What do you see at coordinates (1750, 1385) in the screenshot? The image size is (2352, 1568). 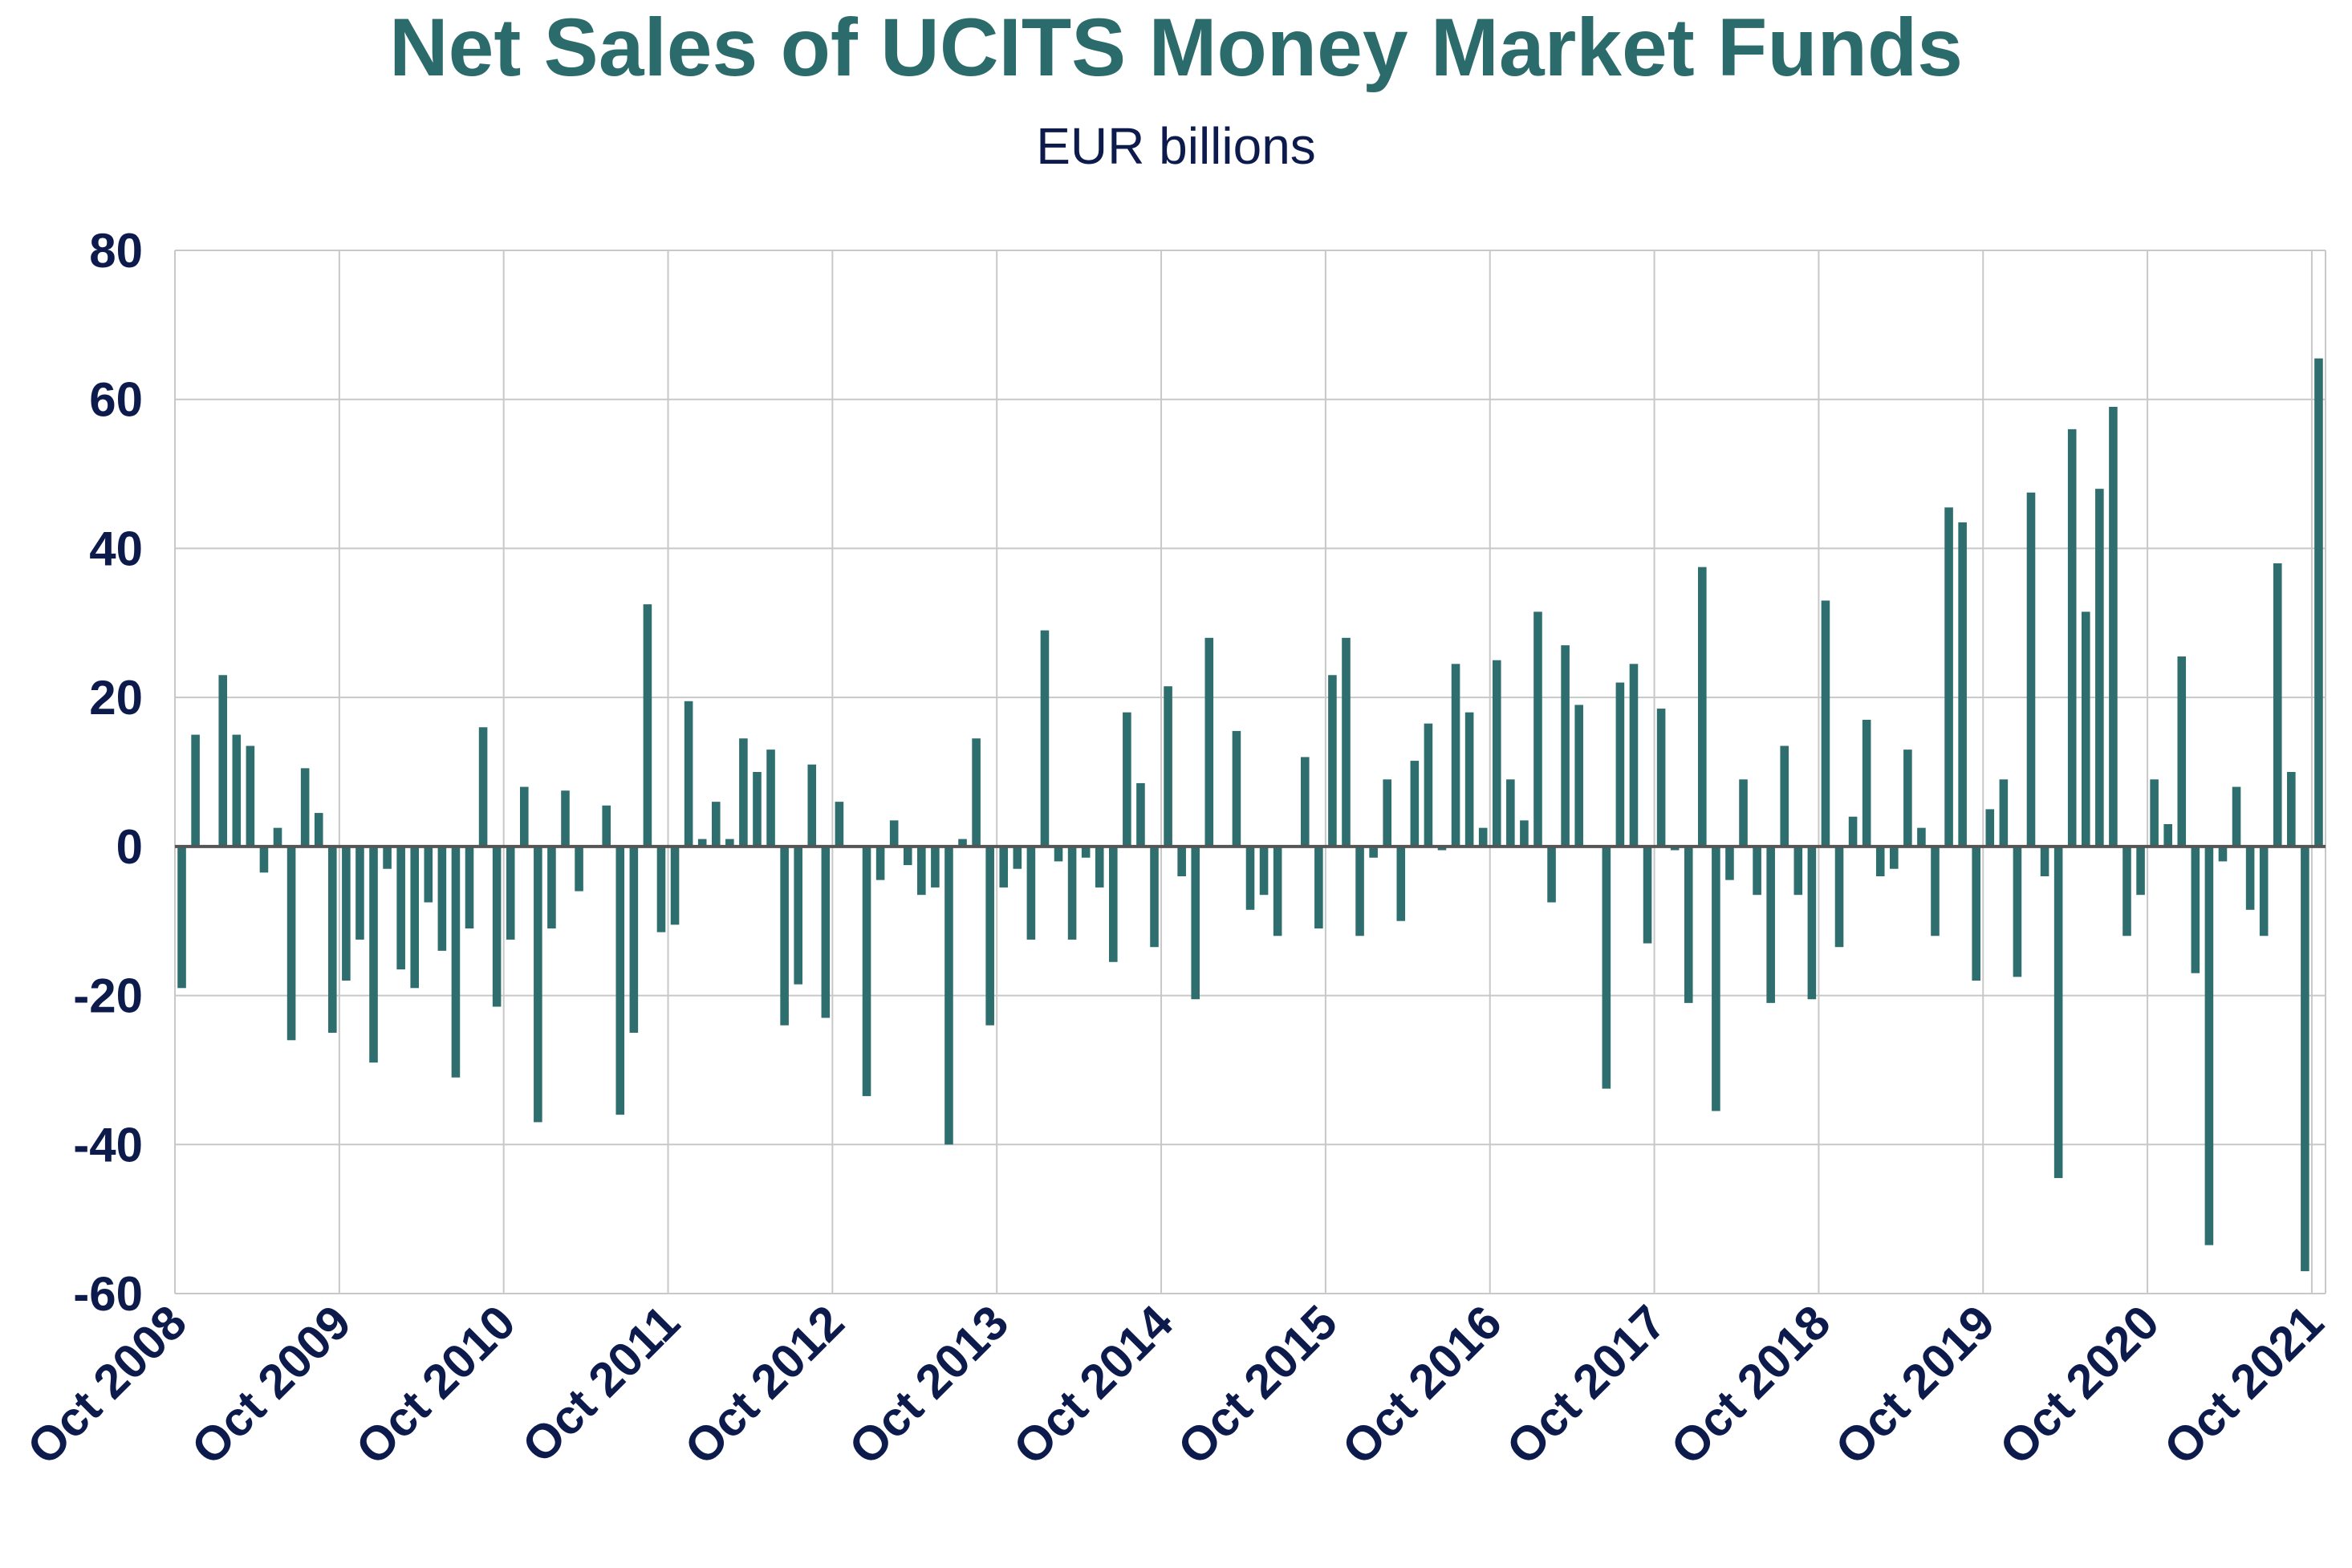 I see `x-tick-label: Oct 2018` at bounding box center [1750, 1385].